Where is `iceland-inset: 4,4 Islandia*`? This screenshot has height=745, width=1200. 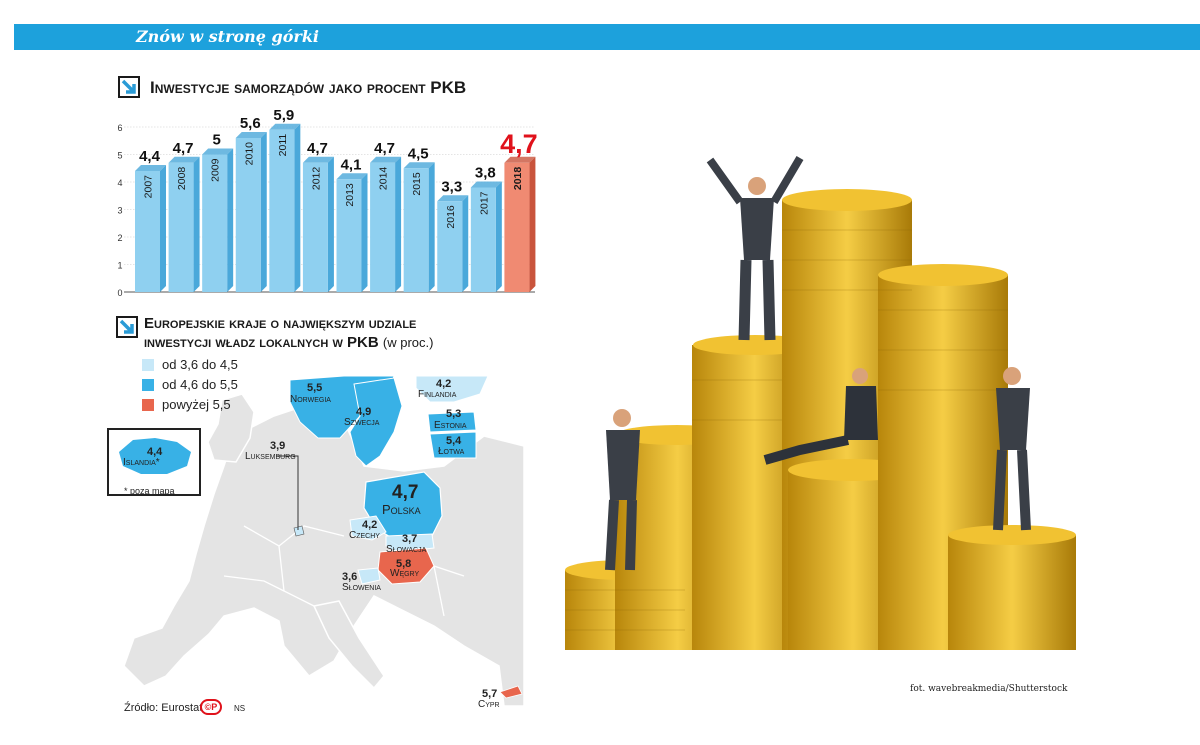
iceland-inset: 4,4 Islandia* is located at coordinates (154, 462).